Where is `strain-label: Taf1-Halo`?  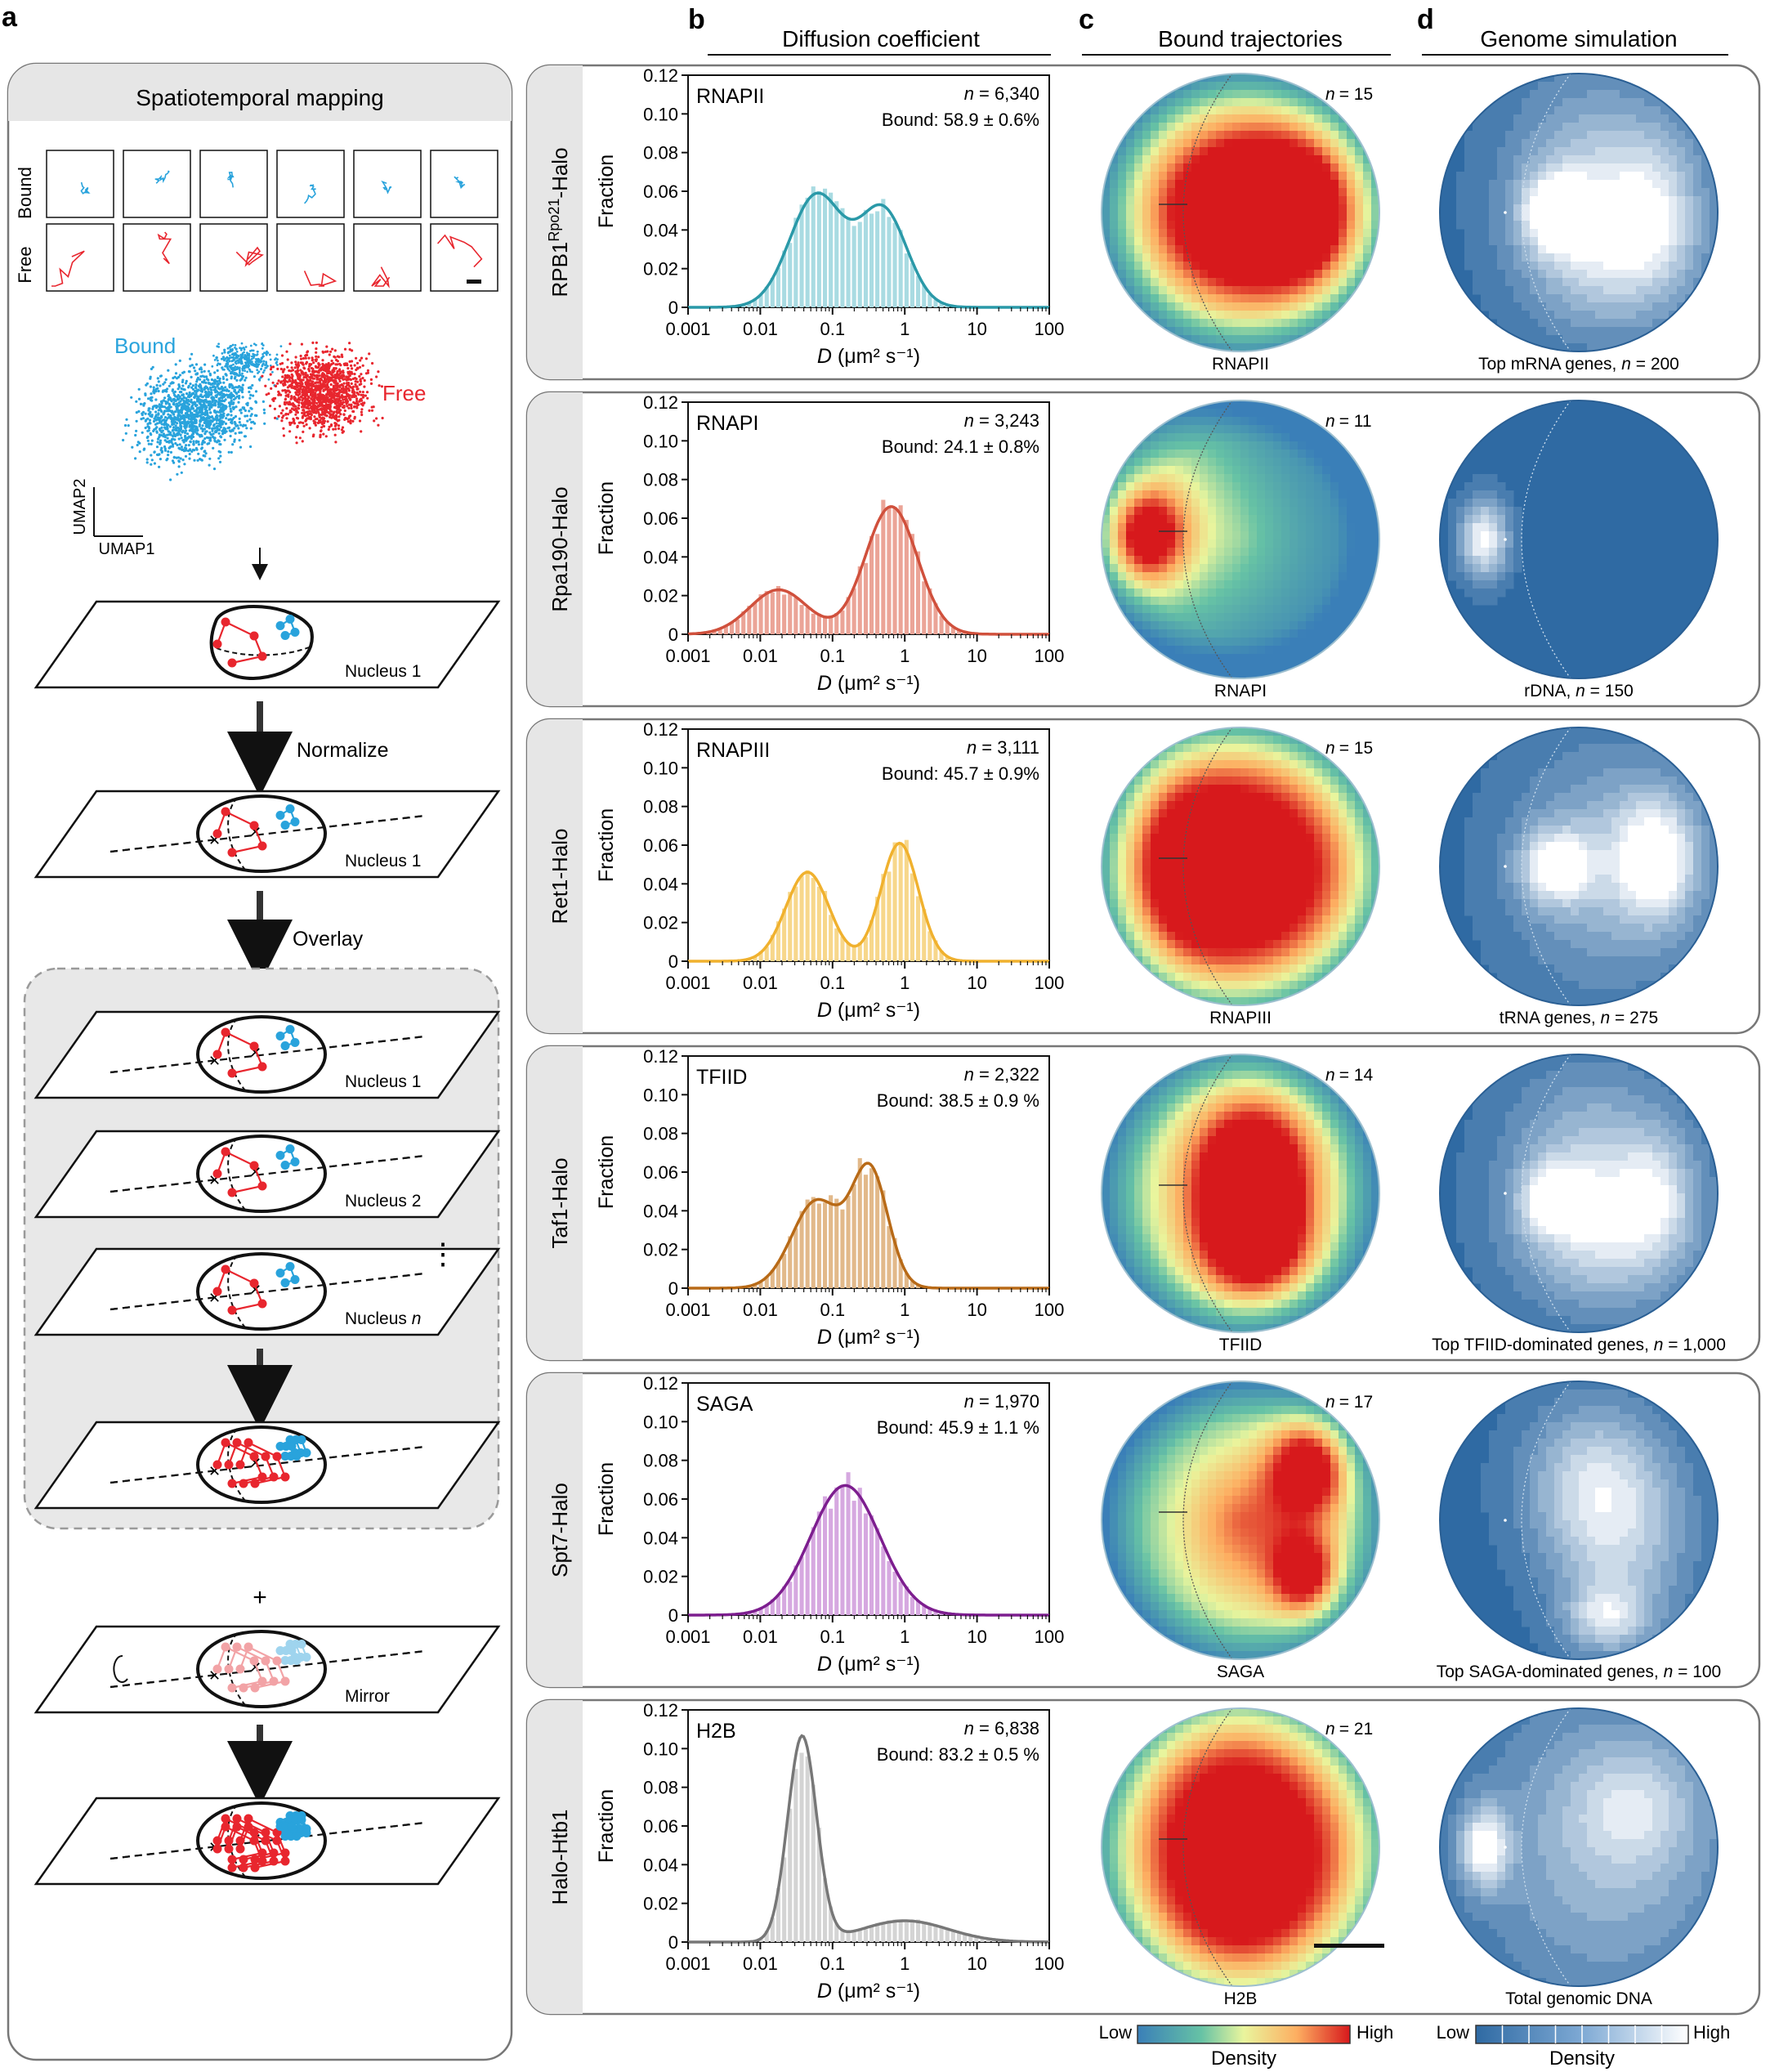 strain-label: Taf1-Halo is located at coordinates (560, 1202).